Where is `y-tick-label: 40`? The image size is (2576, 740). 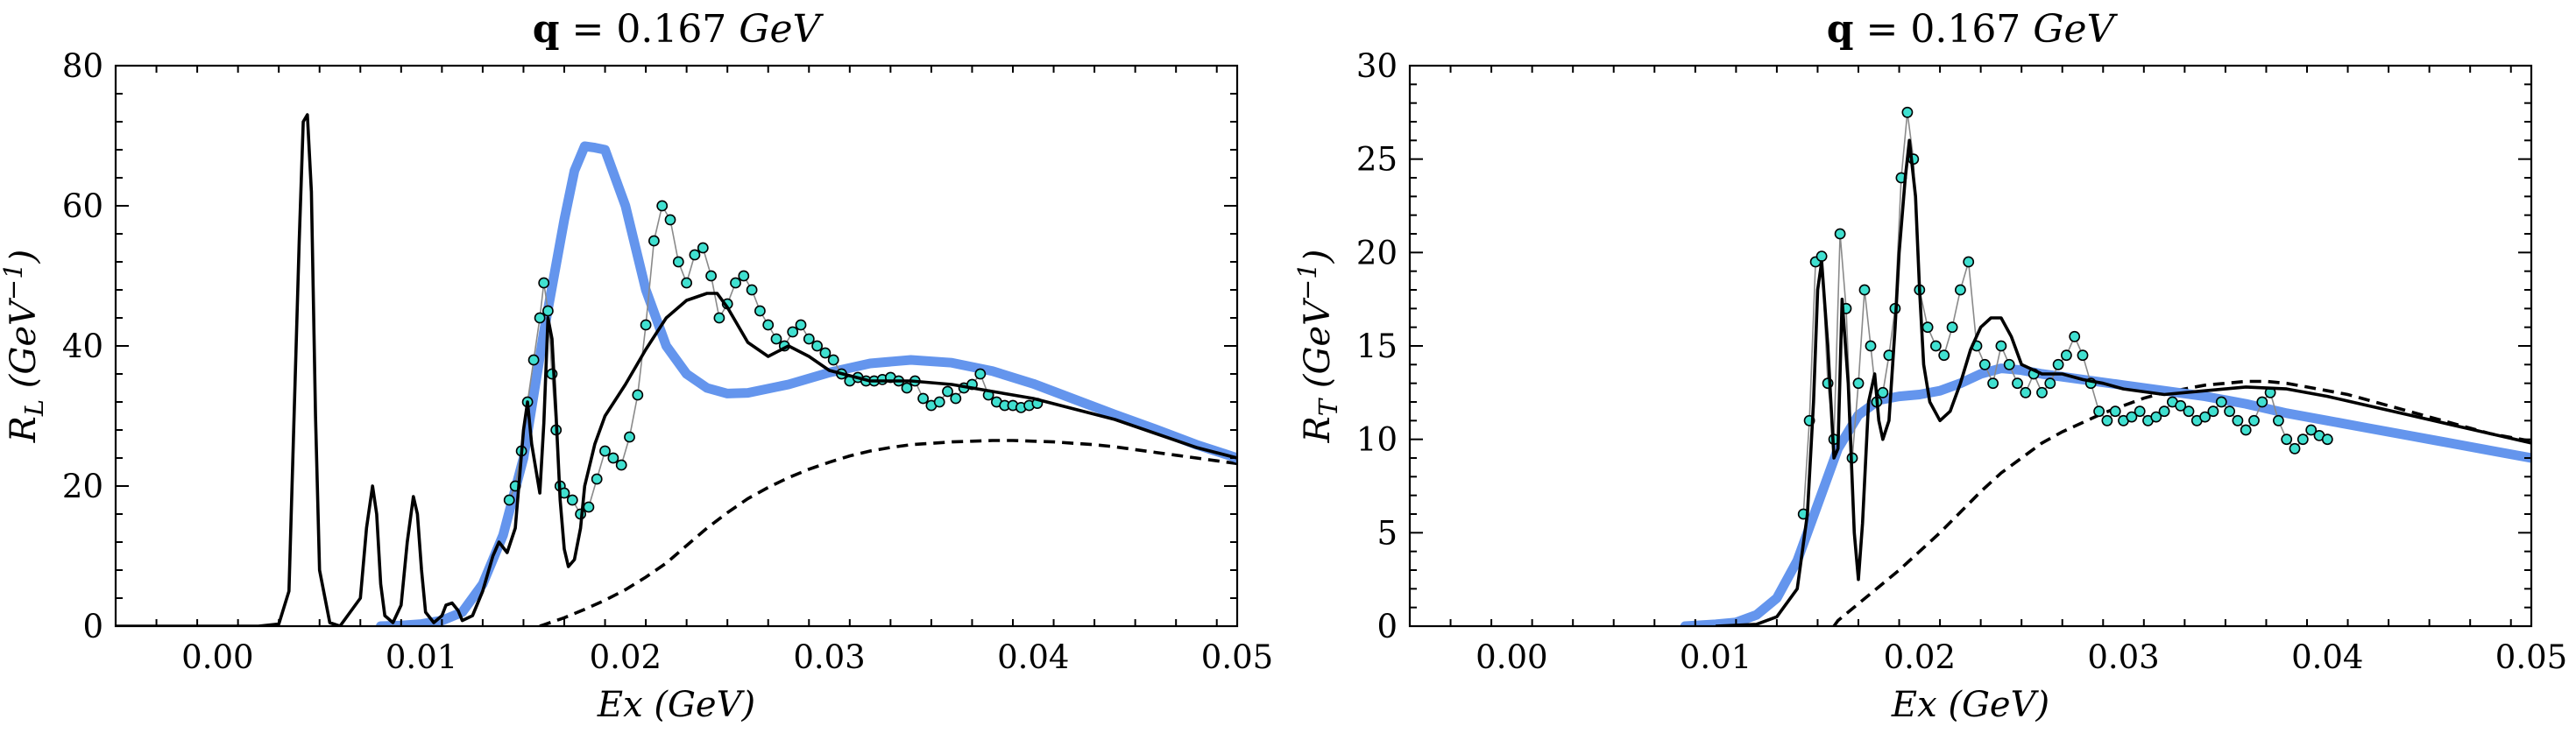 y-tick-label: 40 is located at coordinates (82, 346).